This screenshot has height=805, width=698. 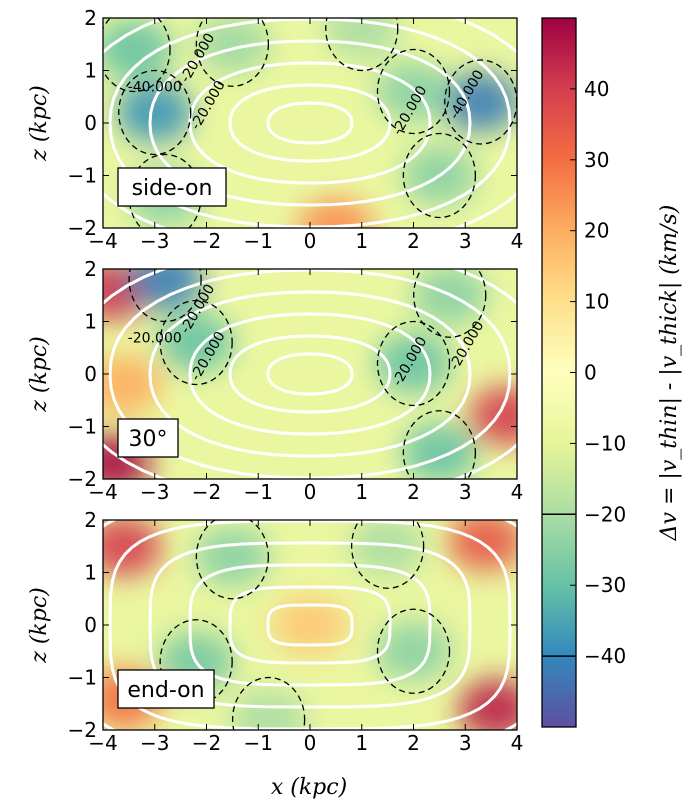 What do you see at coordinates (605, 585) in the screenshot?
I see `colorbar-tick-label: −30` at bounding box center [605, 585].